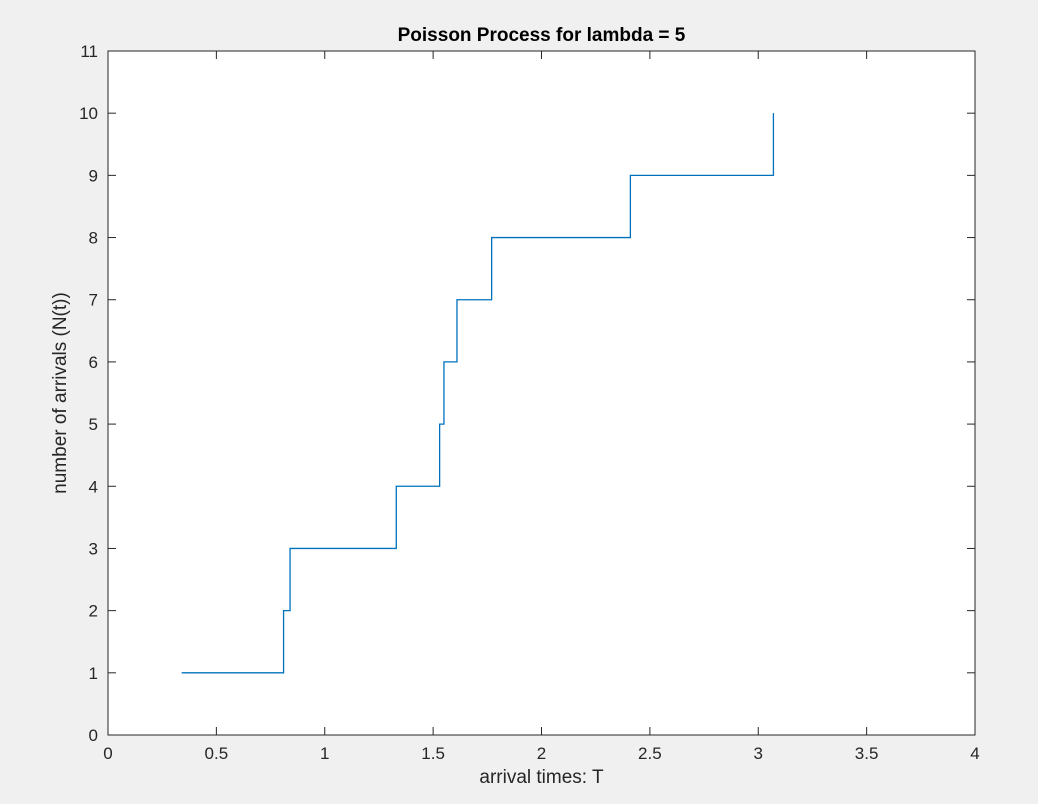 Image resolution: width=1038 pixels, height=804 pixels. Describe the element at coordinates (324, 753) in the screenshot. I see `x-tick-label: 1` at that location.